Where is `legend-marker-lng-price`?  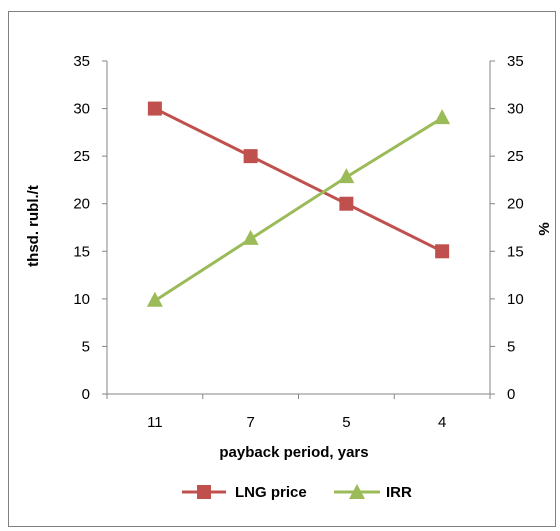 legend-marker-lng-price is located at coordinates (204, 492).